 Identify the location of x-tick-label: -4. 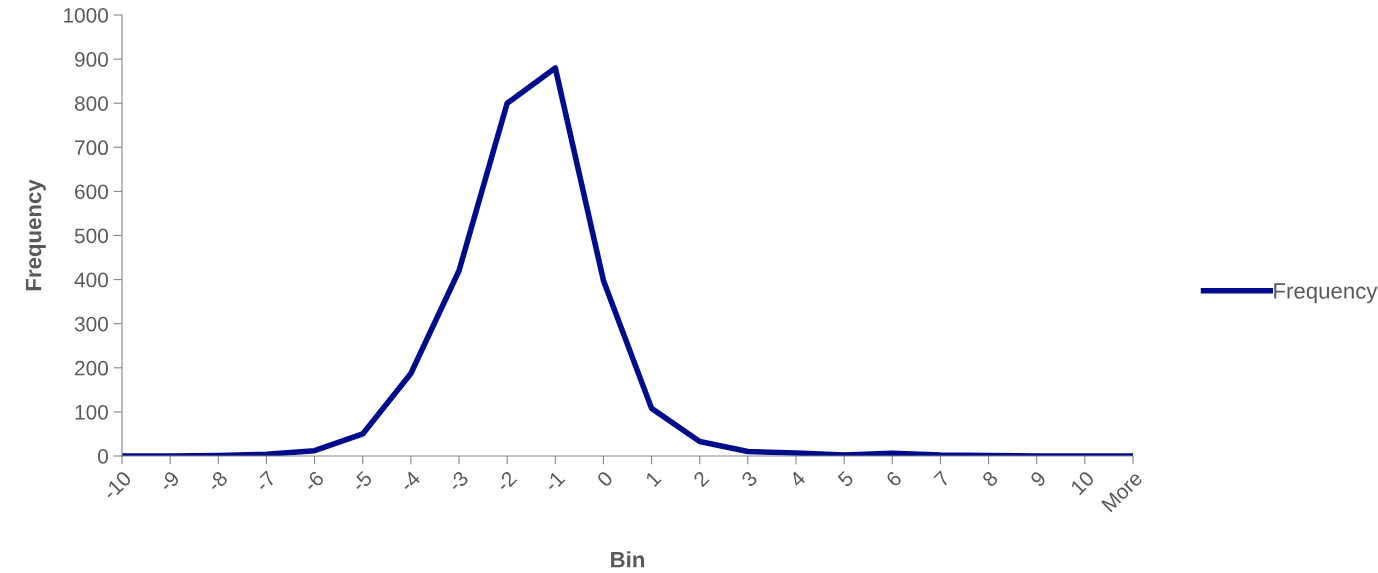
(410, 481).